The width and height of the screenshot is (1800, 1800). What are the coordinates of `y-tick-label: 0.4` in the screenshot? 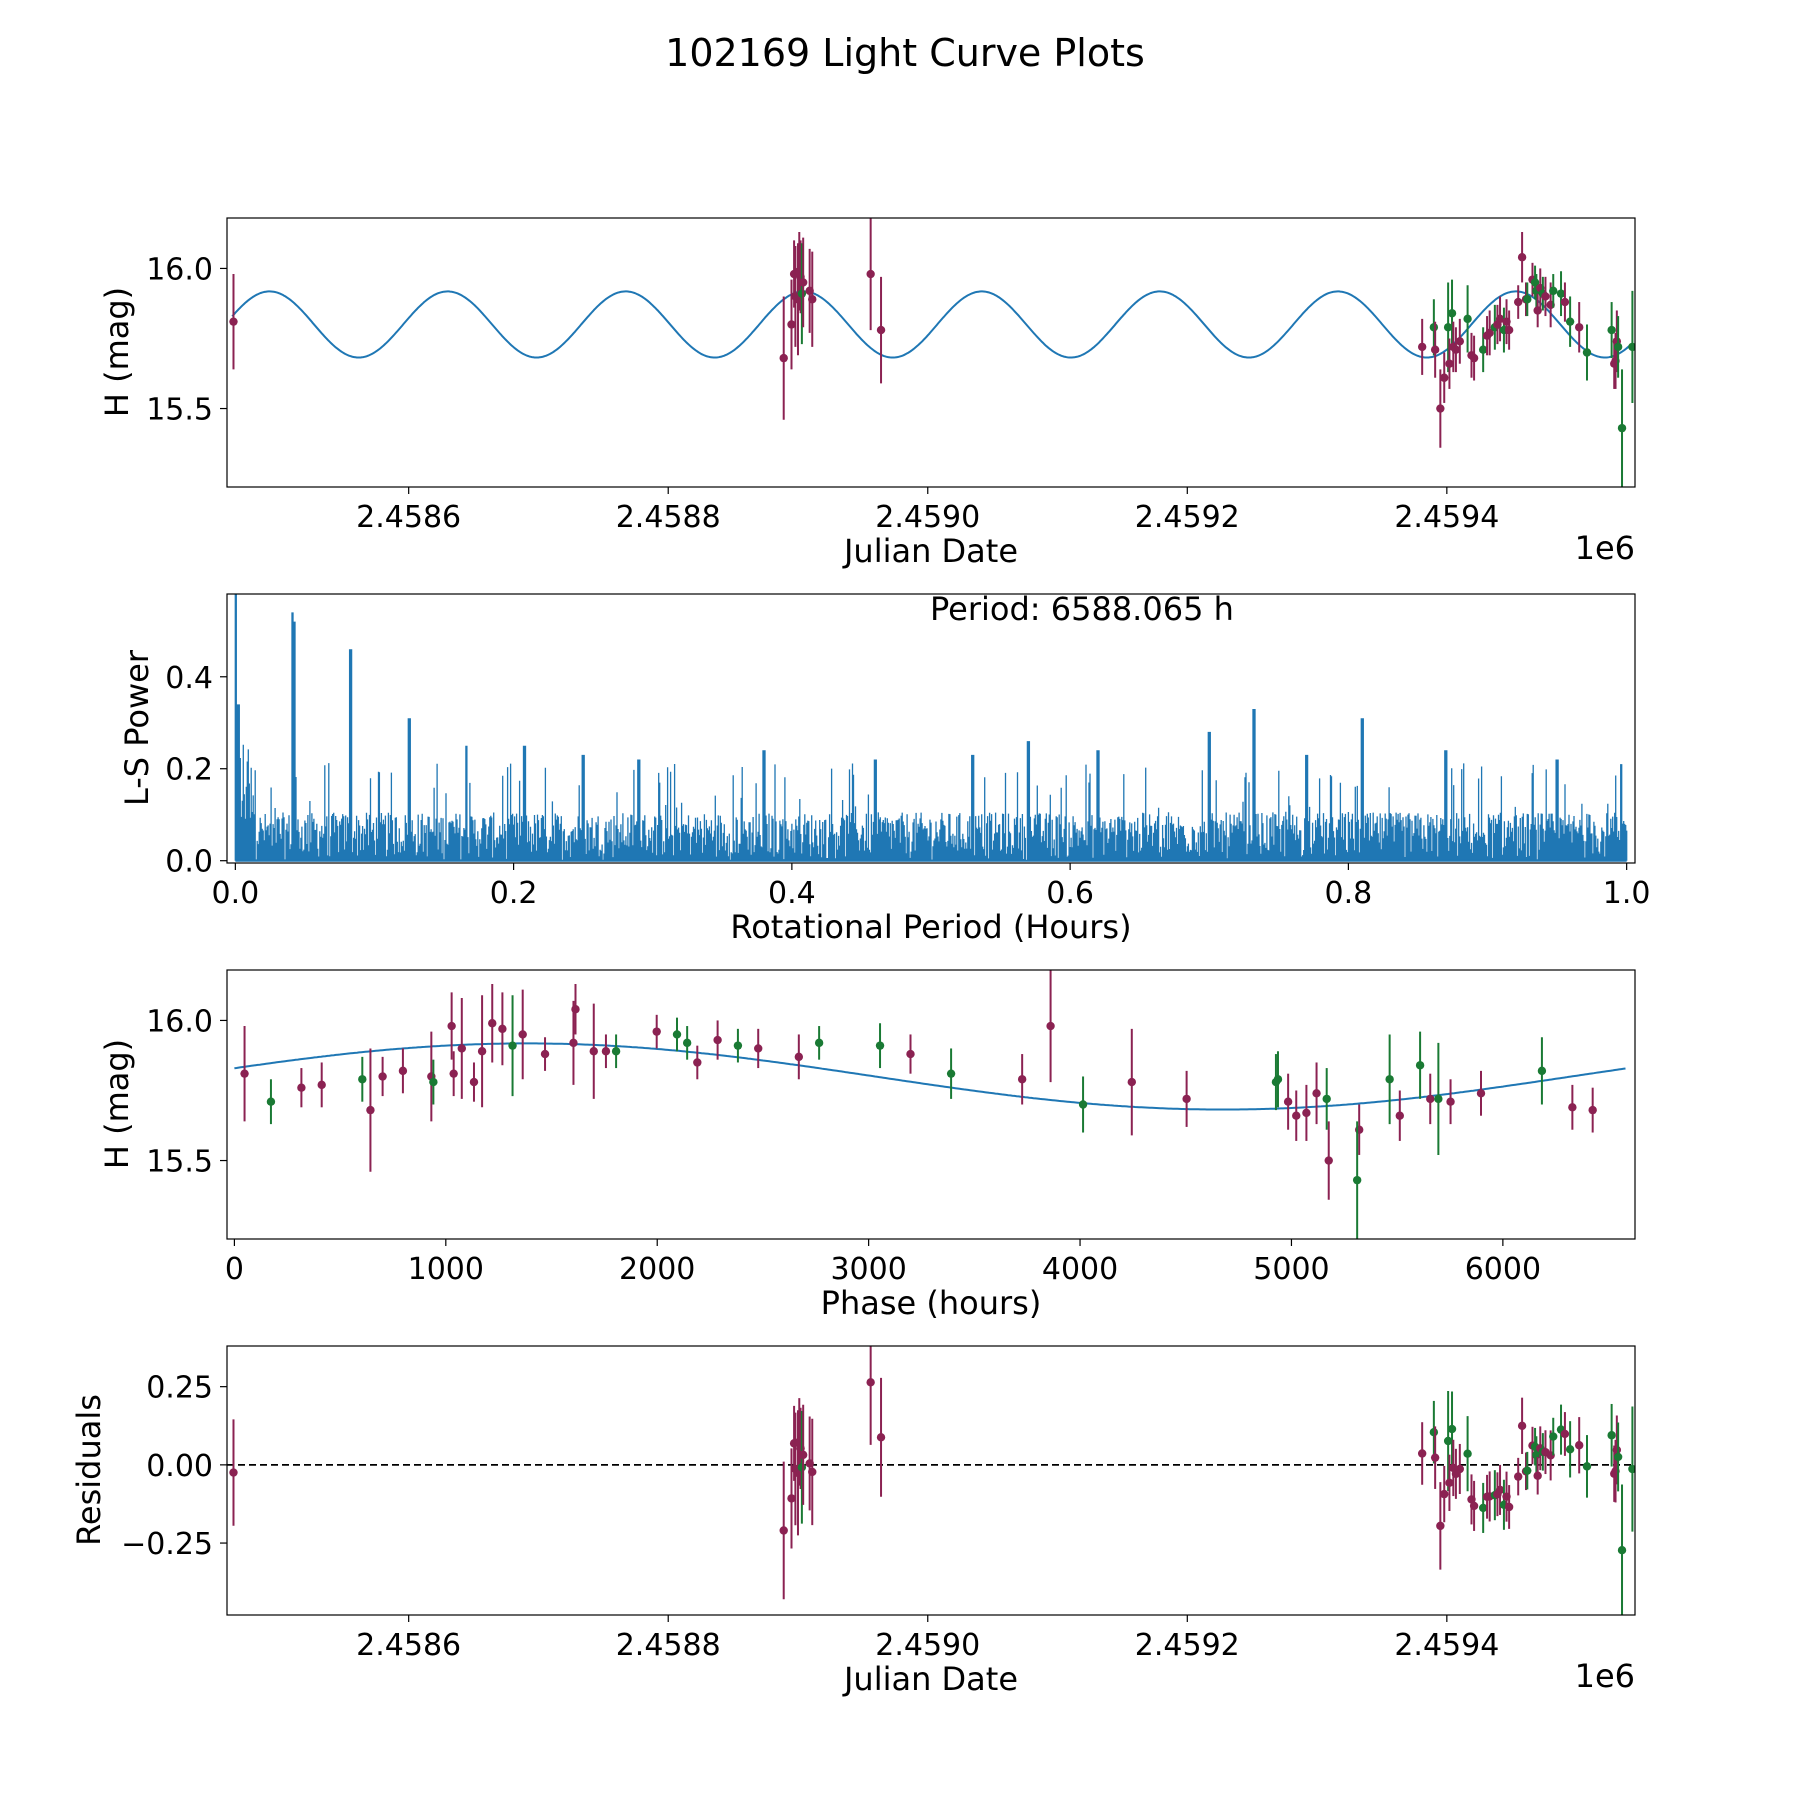 It's located at (189, 678).